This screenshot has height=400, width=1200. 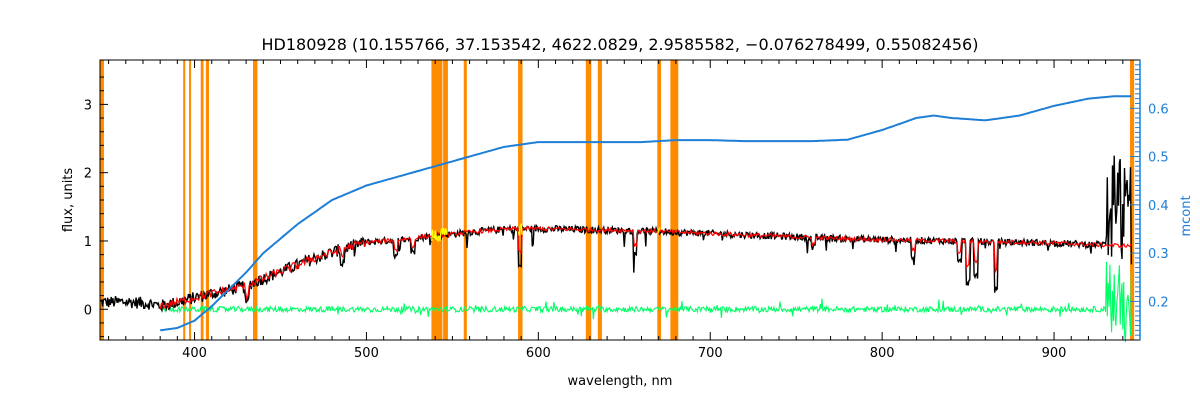 I want to click on x-tick-label: 700, so click(x=710, y=353).